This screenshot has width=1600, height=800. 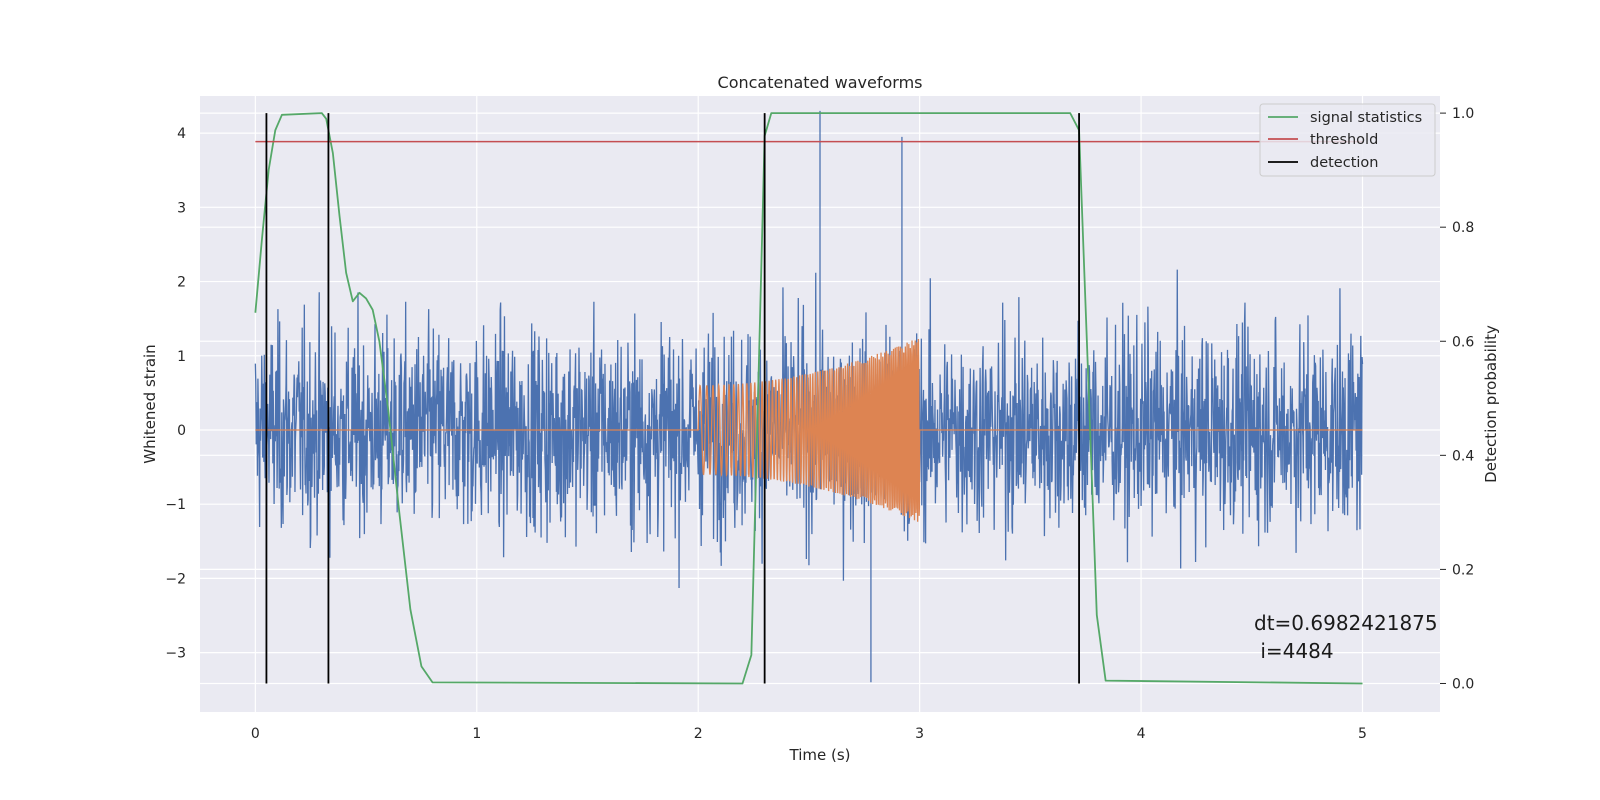 I want to click on y-right-tick-label: 0.4, so click(x=1463, y=456).